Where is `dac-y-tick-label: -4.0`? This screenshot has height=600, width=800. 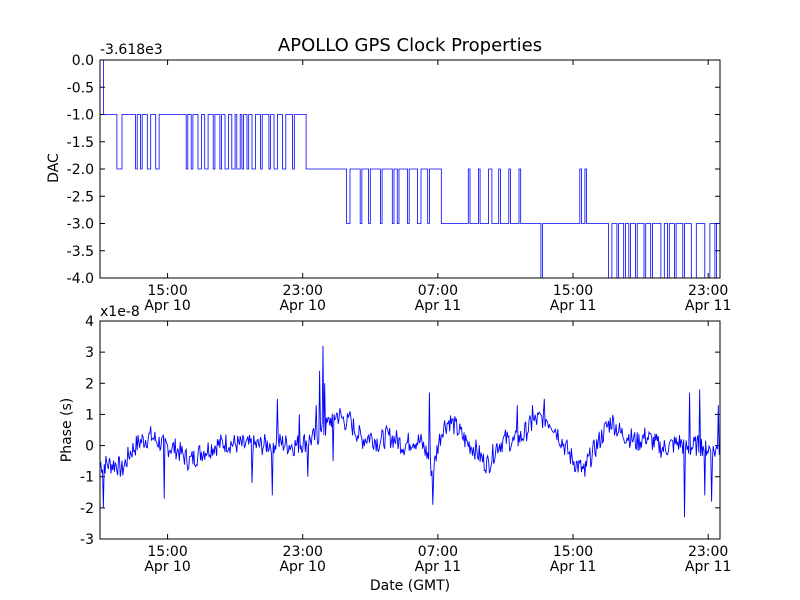
dac-y-tick-label: -4.0 is located at coordinates (80, 279).